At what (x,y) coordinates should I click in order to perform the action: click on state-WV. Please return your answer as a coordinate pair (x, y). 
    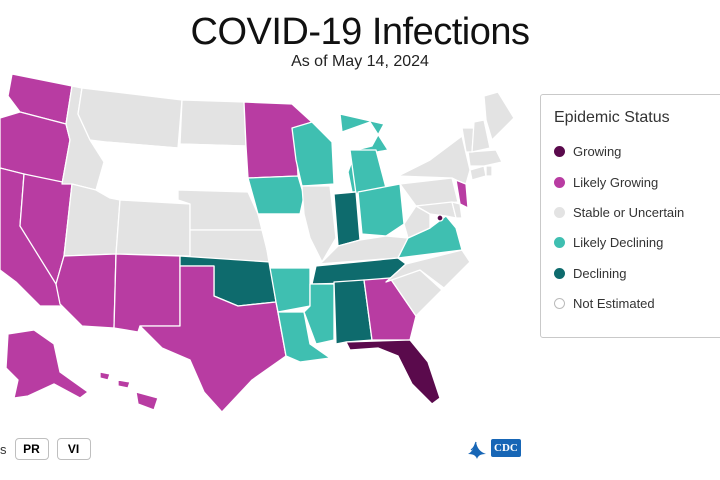
    Looking at the image, I should click on (417, 222).